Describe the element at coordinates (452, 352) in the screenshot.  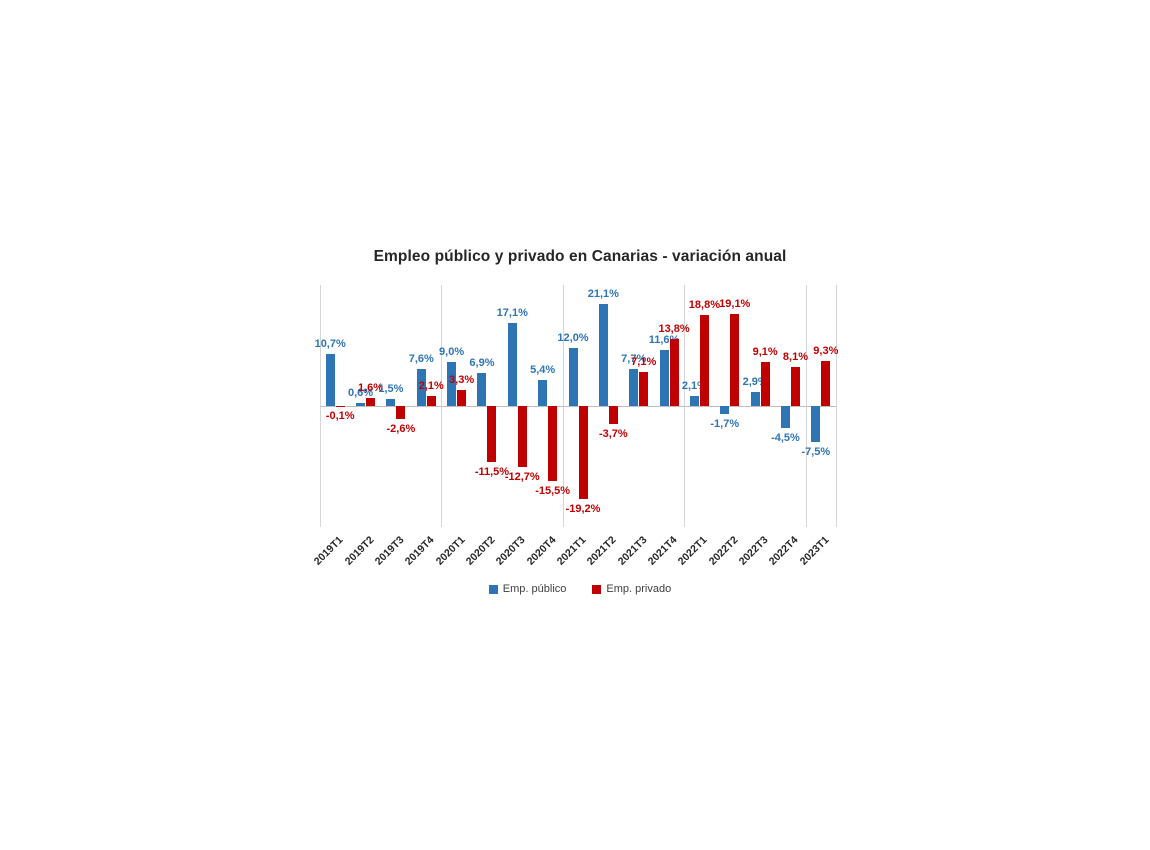
I see `bar-label-publico-2020T1: 9,0%` at that location.